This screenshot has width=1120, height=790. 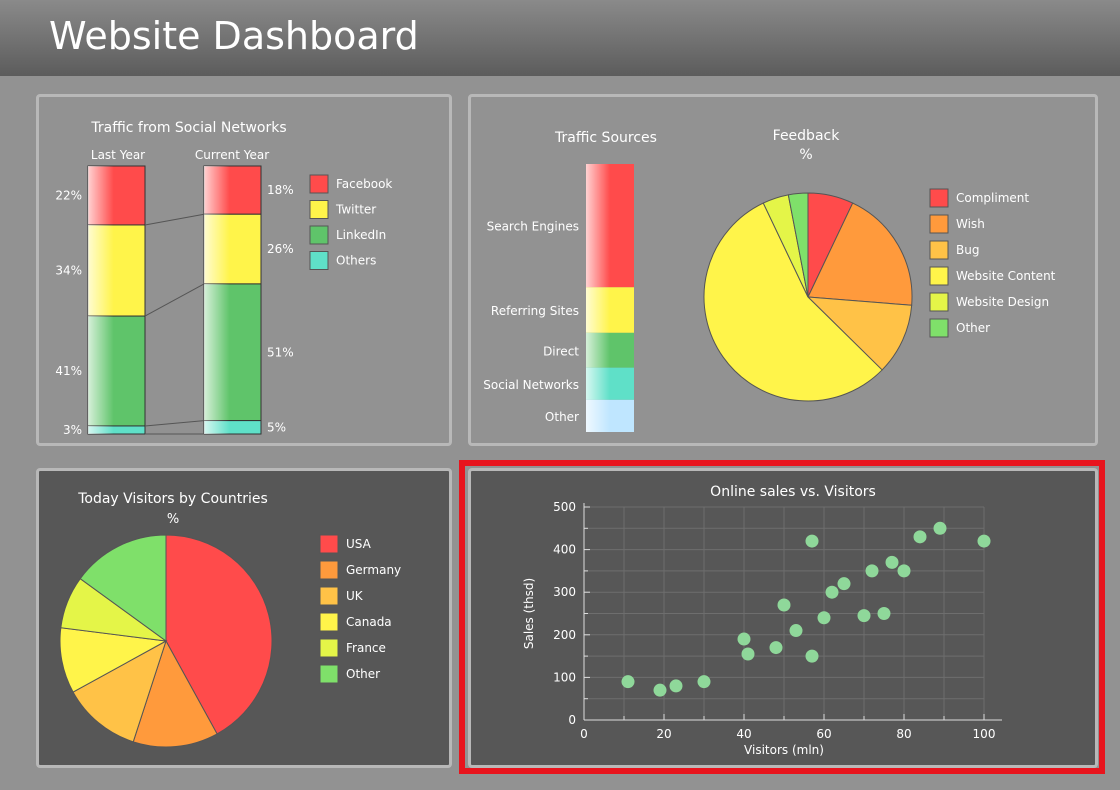 I want to click on x-axis-label: Visitors (mln), so click(x=784, y=750).